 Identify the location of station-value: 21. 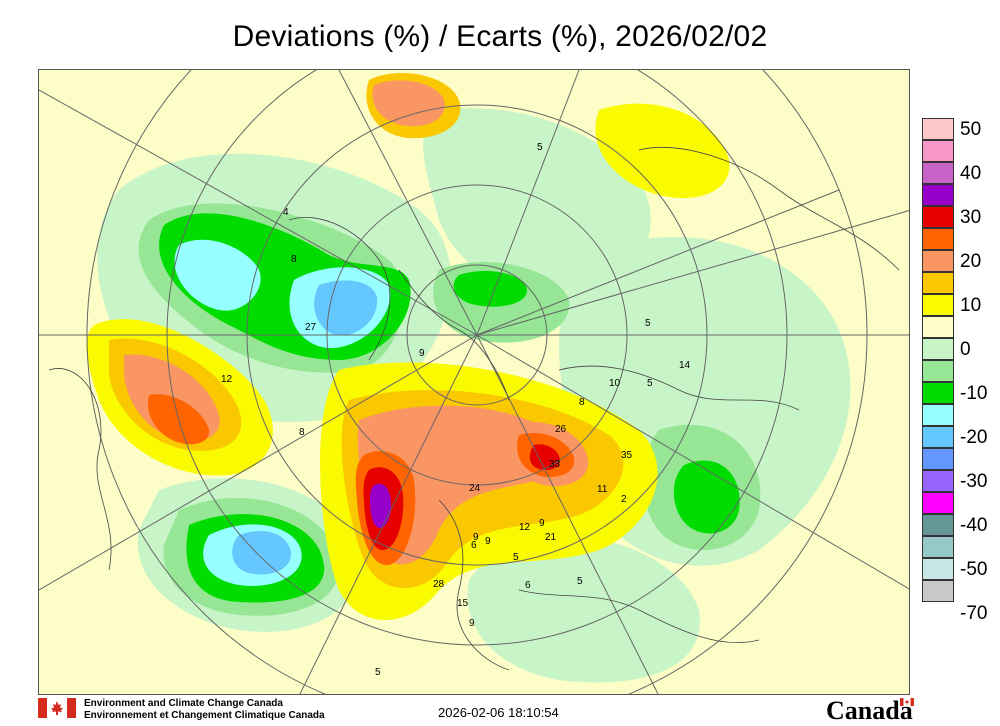
(551, 537).